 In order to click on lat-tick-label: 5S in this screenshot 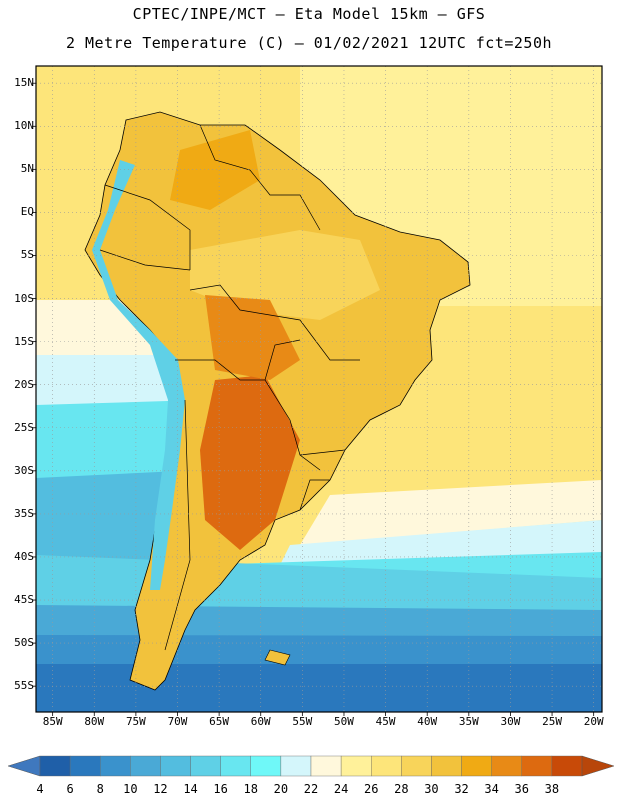, I will do `click(27, 255)`.